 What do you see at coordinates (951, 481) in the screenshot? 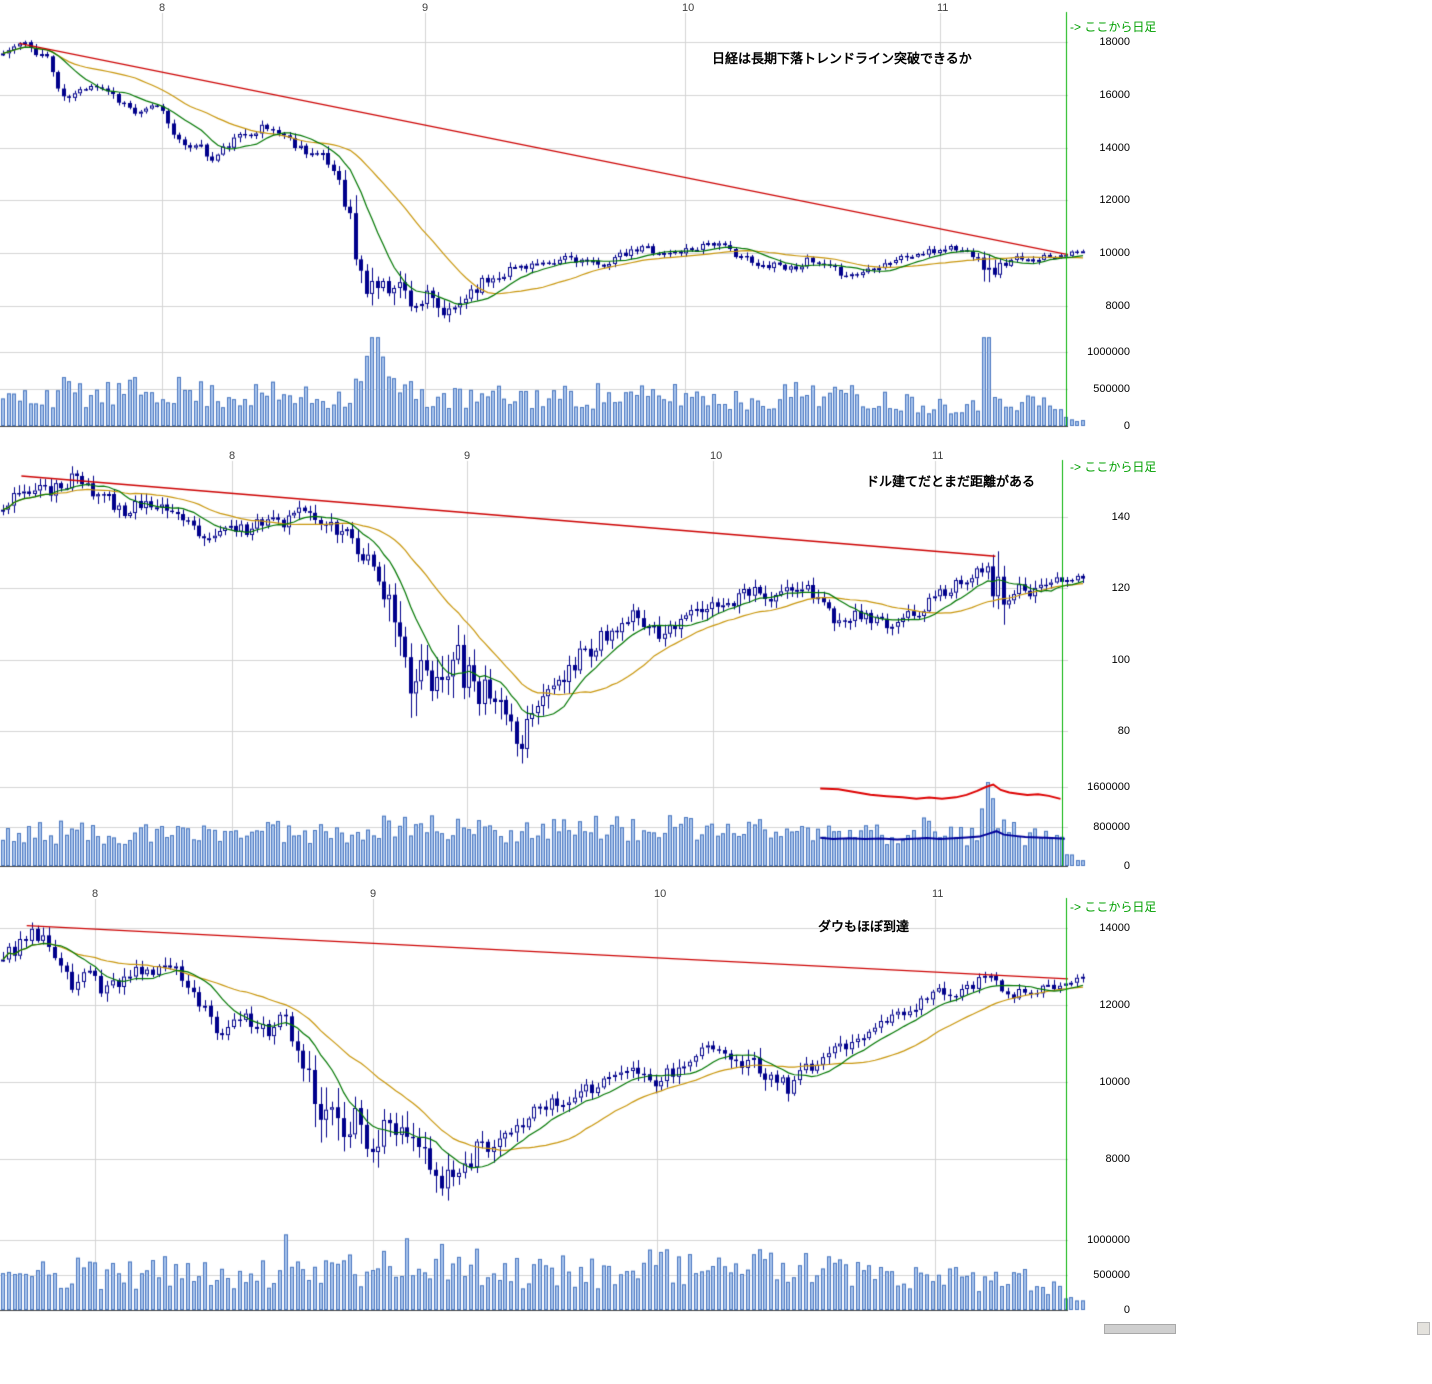
I see `chart2-annotation: ドル建てだとまだ距離がある` at bounding box center [951, 481].